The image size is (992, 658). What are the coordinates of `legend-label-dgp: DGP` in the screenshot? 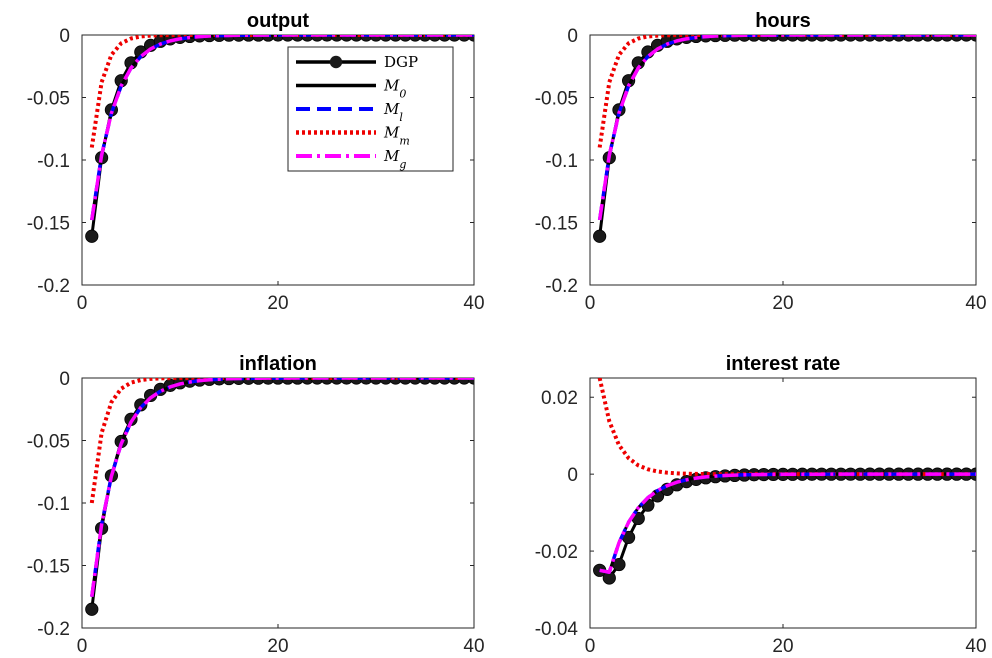 It's located at (401, 62).